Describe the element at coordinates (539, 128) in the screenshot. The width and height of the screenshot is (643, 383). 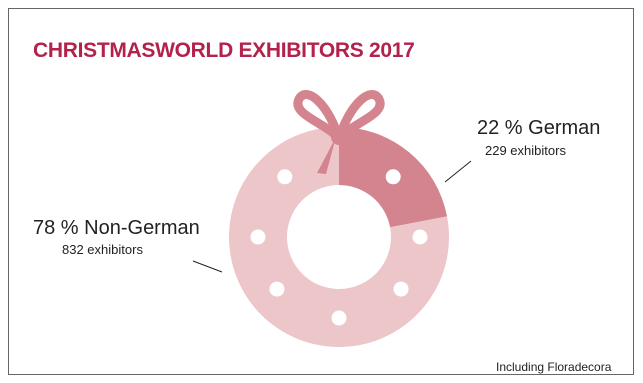
I see `german-percent-label: 22 % German` at that location.